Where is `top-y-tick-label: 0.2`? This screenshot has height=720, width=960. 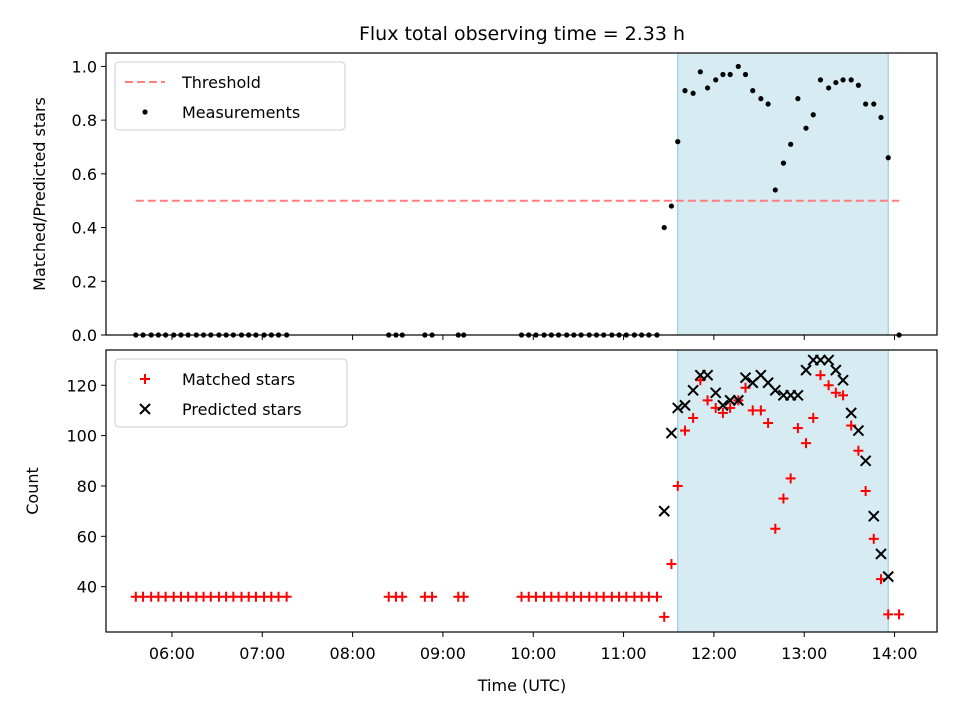 top-y-tick-label: 0.2 is located at coordinates (84, 281).